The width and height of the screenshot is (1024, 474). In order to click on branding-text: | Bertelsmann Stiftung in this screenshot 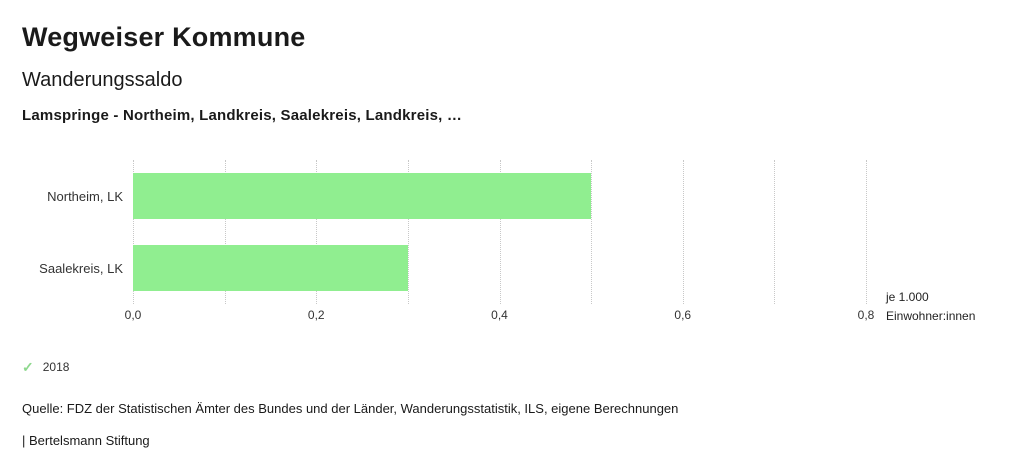, I will do `click(86, 440)`.